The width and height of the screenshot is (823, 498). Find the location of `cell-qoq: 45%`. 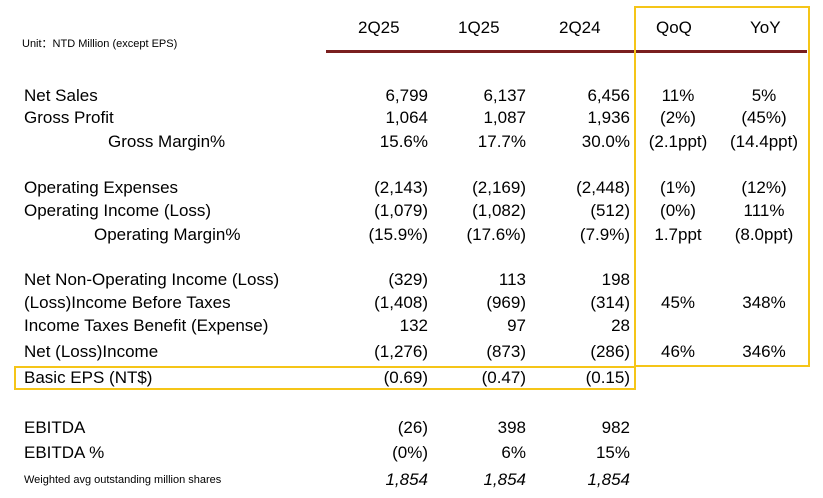

cell-qoq: 45% is located at coordinates (678, 302).